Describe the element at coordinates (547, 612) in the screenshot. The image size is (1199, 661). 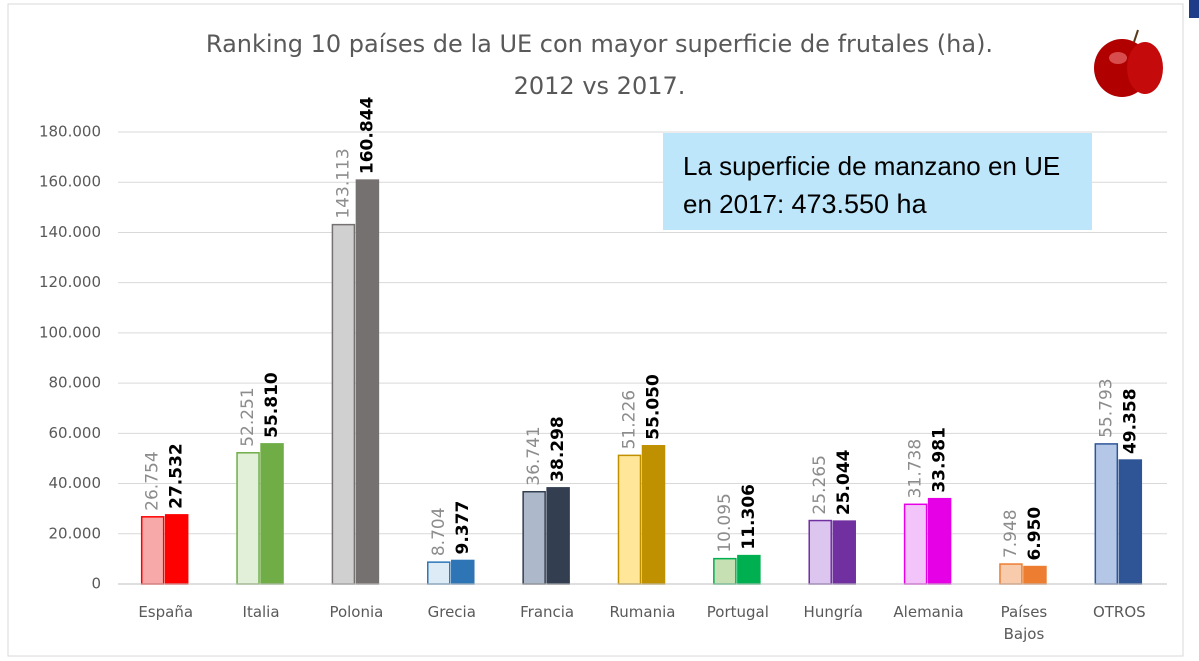
I see `x-tick-label: Francia` at that location.